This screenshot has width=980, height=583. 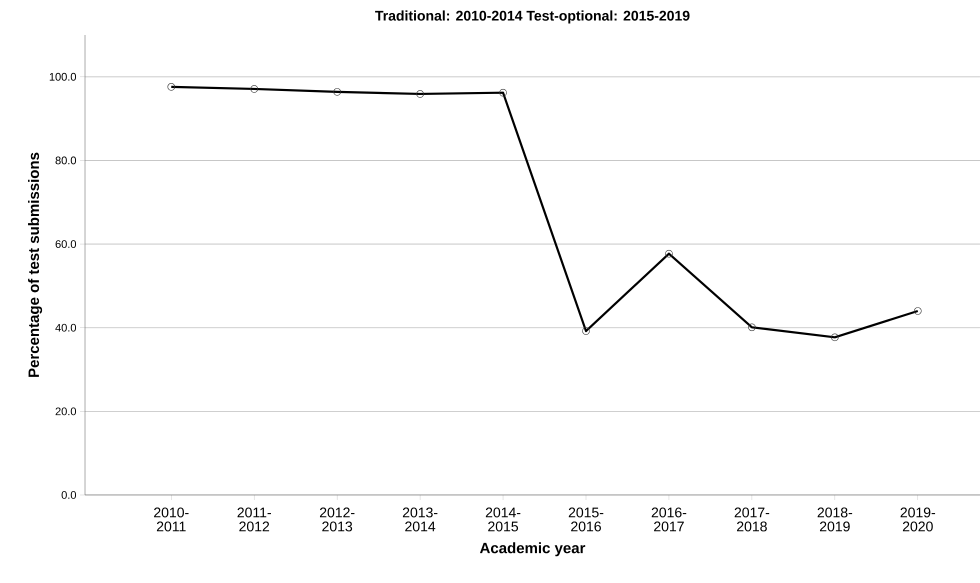 What do you see at coordinates (752, 520) in the screenshot?
I see `x-tick-label: 2017-2018` at bounding box center [752, 520].